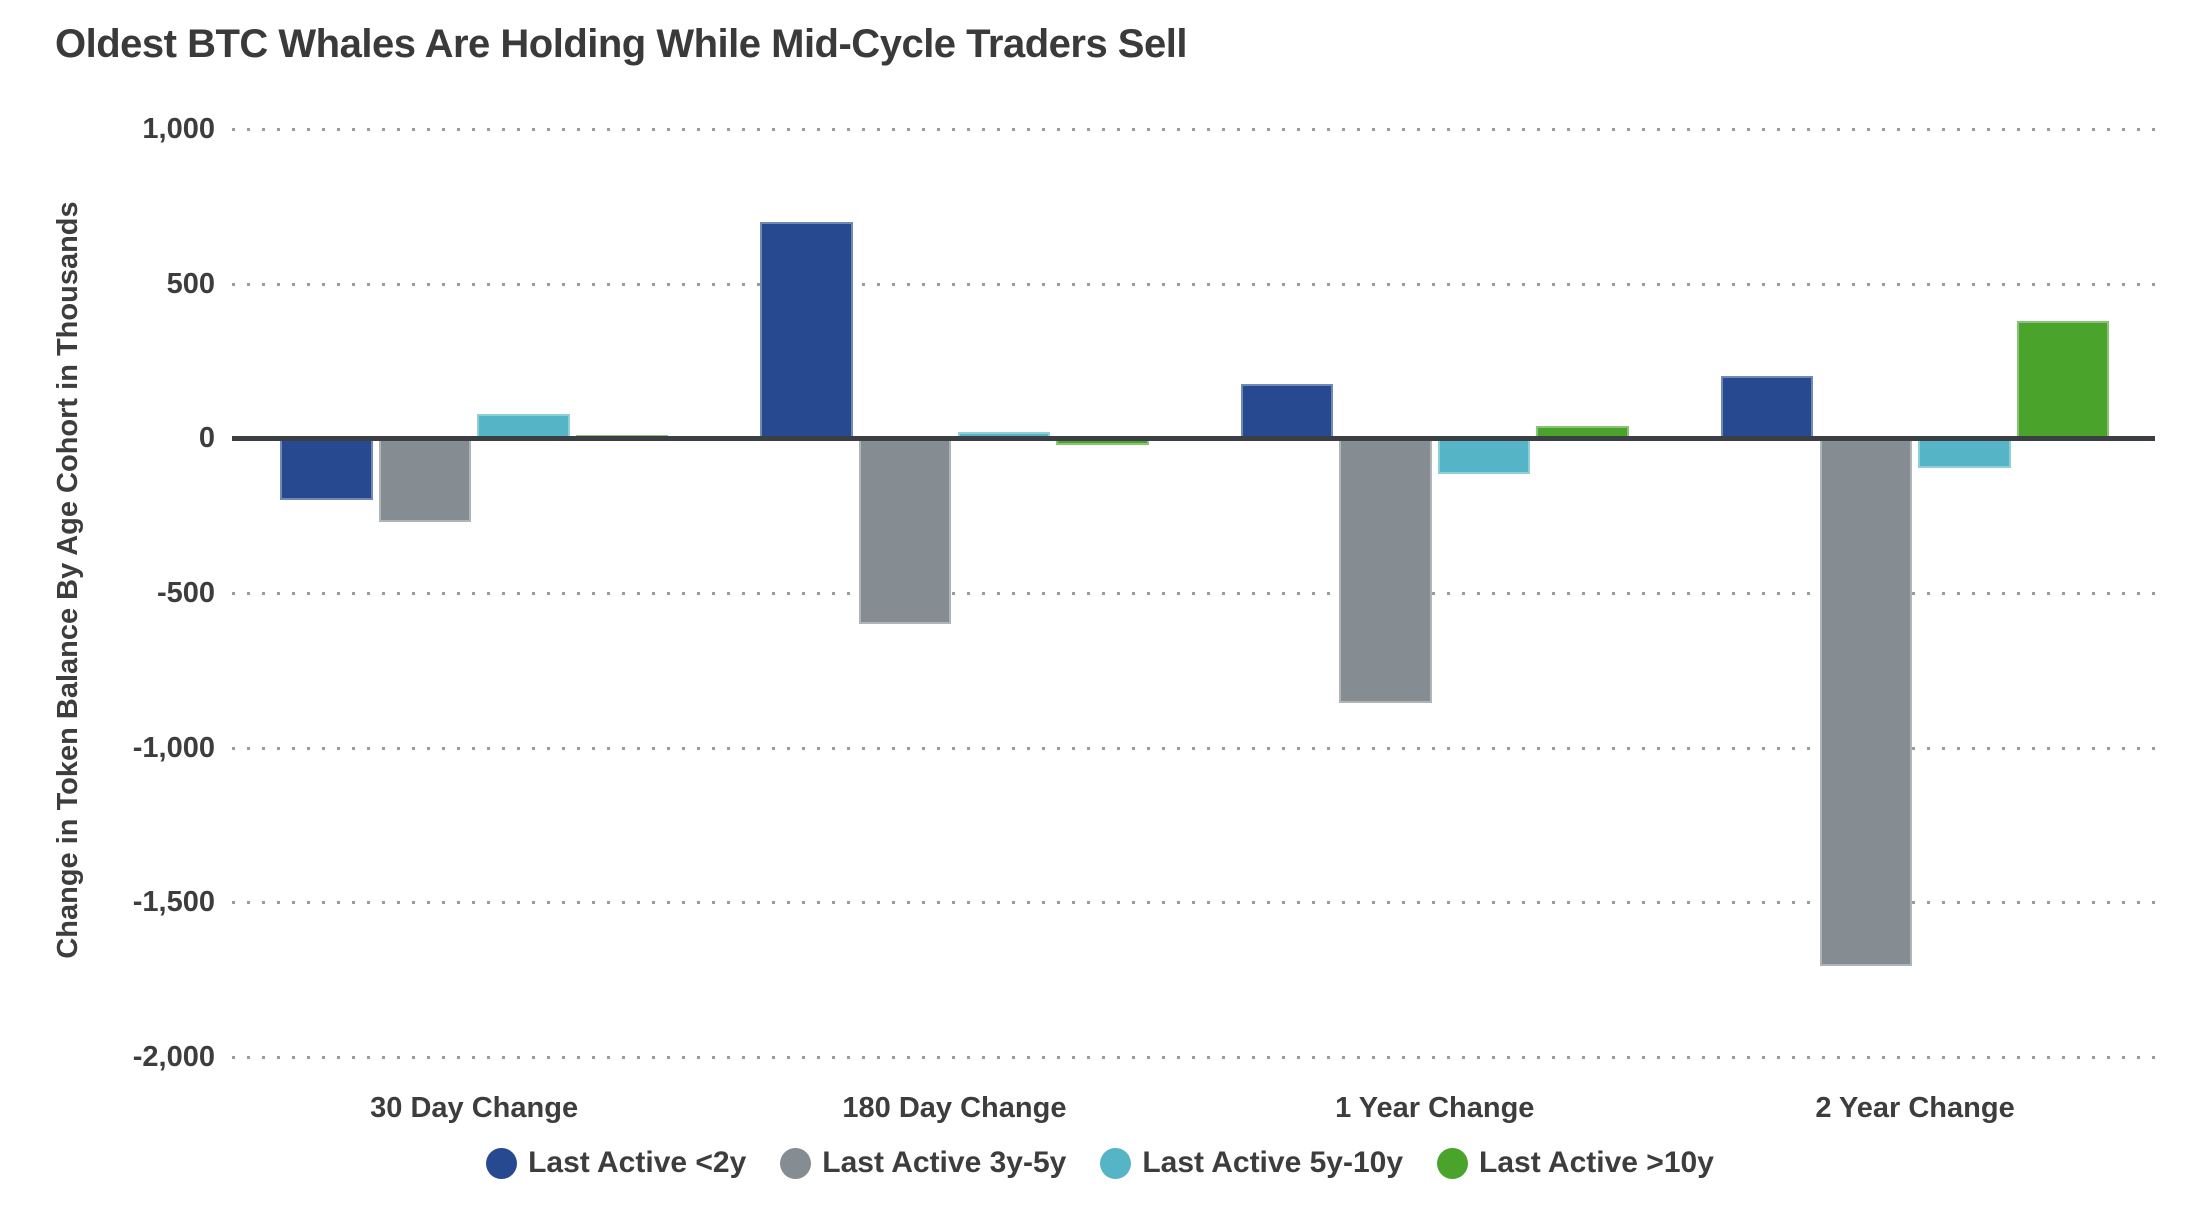  I want to click on x-category-label: 180 Day Change, so click(954, 1108).